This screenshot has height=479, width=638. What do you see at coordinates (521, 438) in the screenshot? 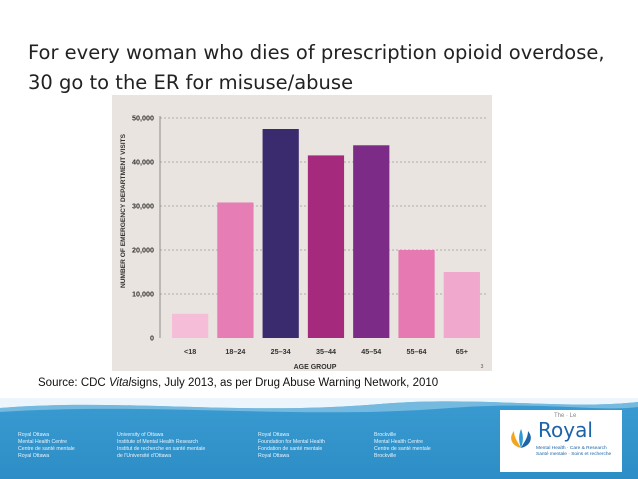
I see `royal-leaf-icon` at bounding box center [521, 438].